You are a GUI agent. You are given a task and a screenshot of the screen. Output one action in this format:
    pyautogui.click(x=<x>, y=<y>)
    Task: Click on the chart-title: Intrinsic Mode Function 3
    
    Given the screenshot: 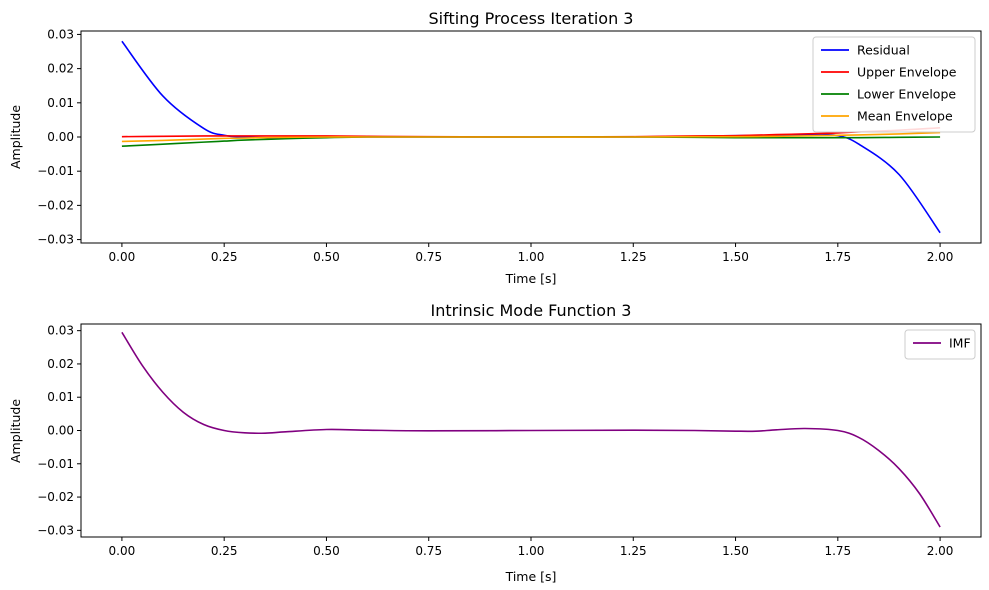 What is the action you would take?
    pyautogui.click(x=531, y=310)
    